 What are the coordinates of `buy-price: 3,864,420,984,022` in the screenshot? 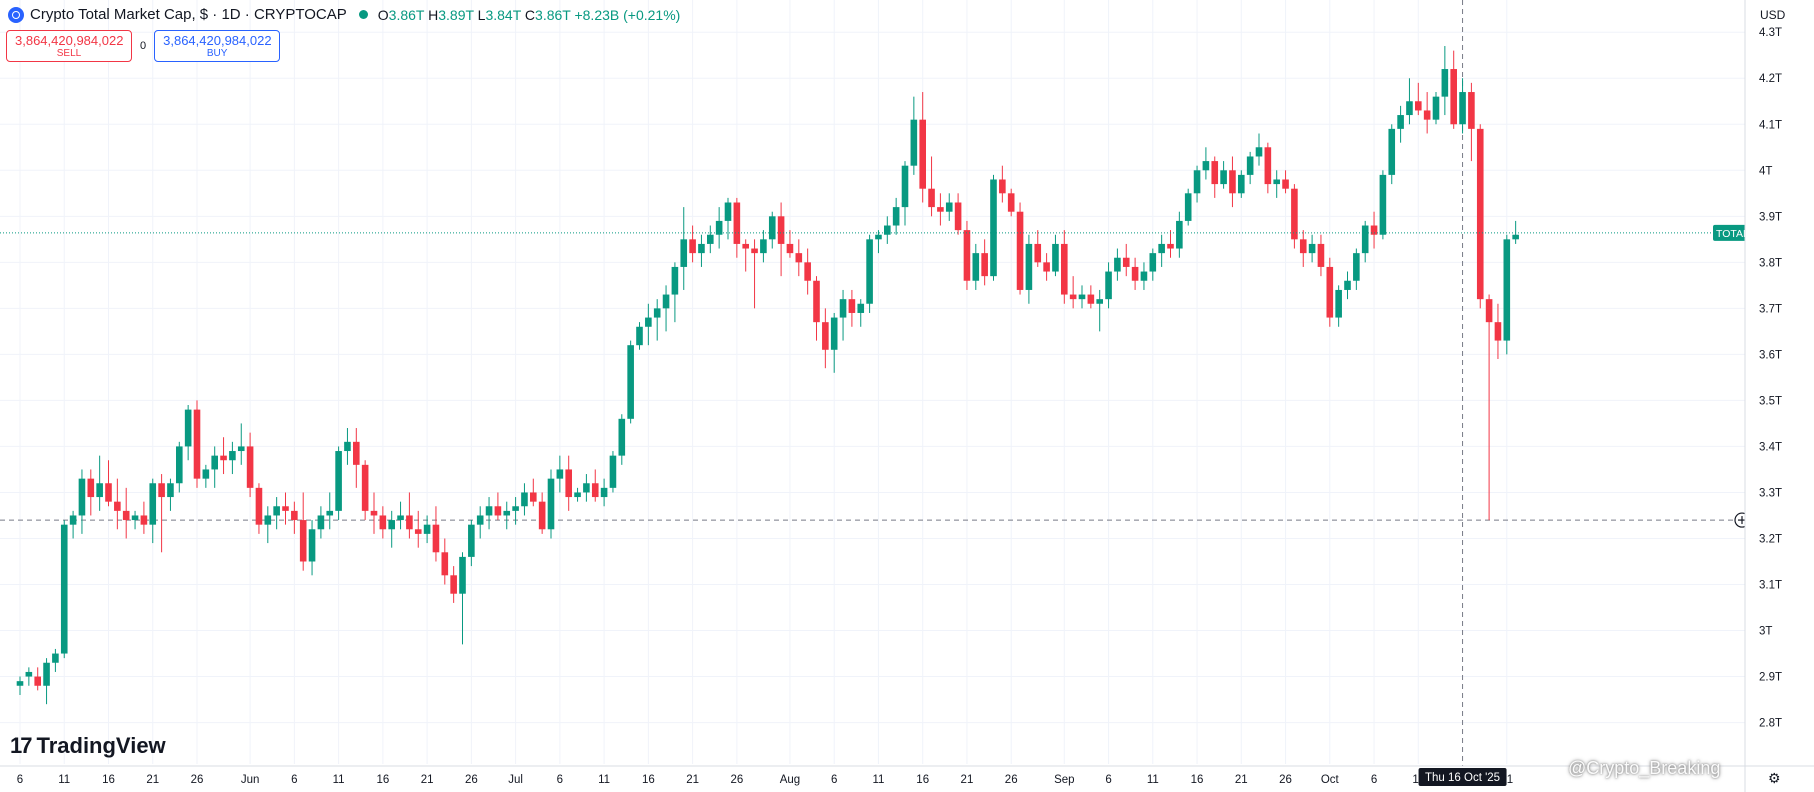 It's located at (217, 40).